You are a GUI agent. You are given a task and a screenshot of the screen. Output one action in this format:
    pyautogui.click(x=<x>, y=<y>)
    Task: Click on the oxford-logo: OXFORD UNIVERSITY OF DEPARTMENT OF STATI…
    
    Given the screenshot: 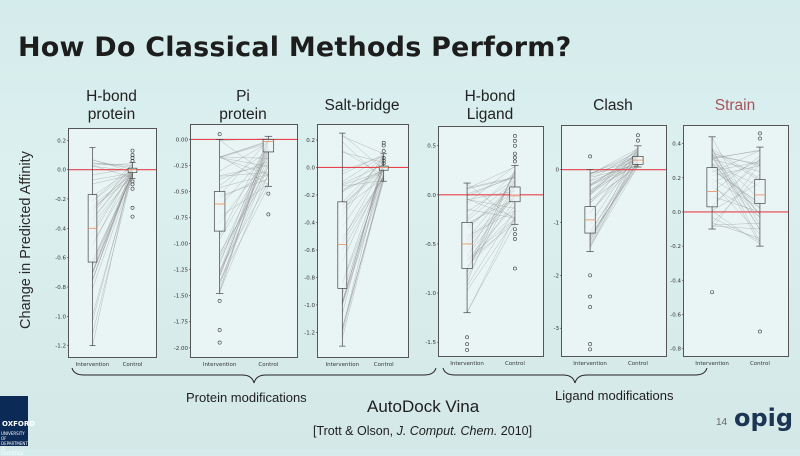 What is the action you would take?
    pyautogui.click(x=17, y=426)
    